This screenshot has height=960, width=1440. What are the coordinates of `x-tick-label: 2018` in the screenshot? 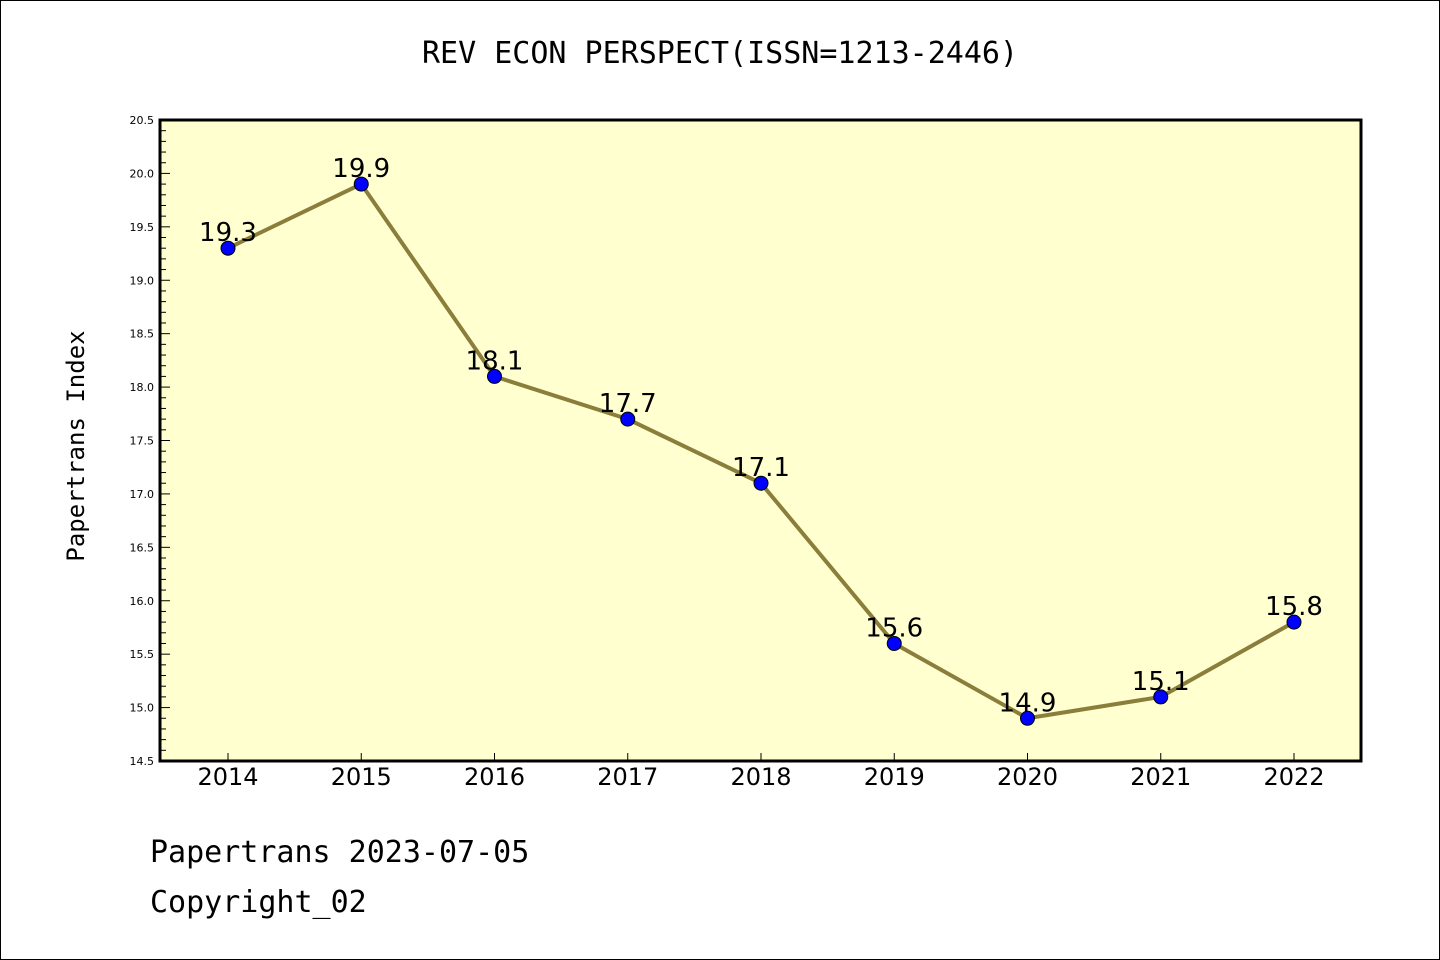 It's located at (760, 777).